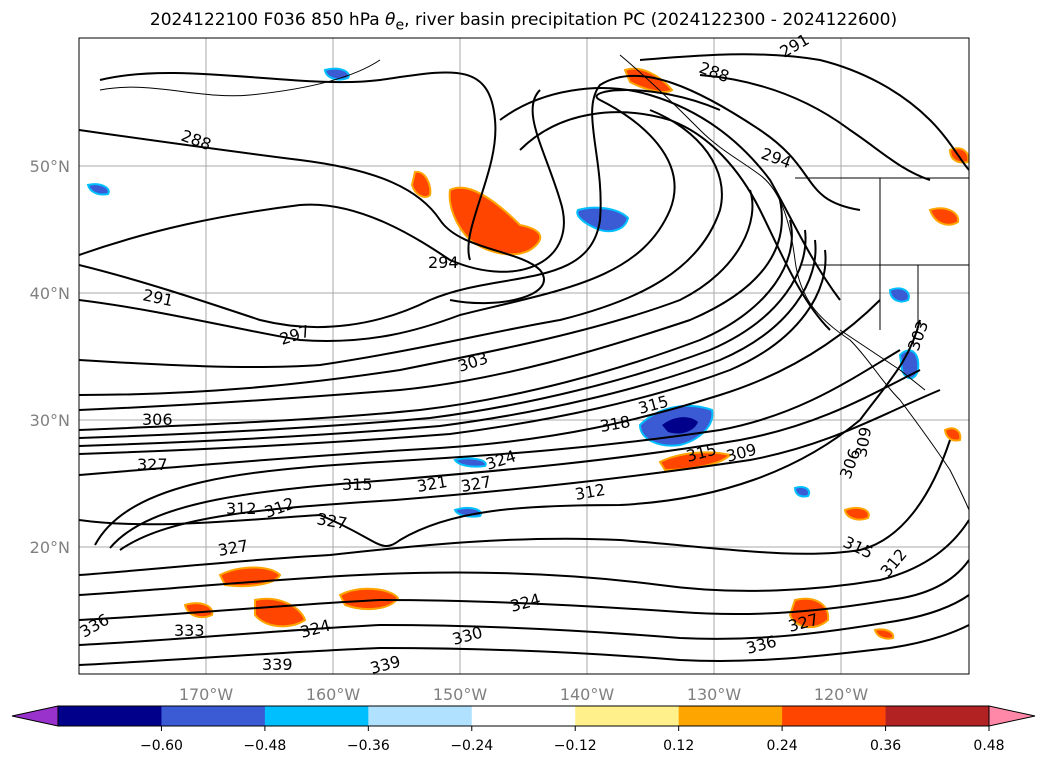 The width and height of the screenshot is (1047, 767). Describe the element at coordinates (161, 746) in the screenshot. I see `colorbar-tick-label: −0.60` at that location.